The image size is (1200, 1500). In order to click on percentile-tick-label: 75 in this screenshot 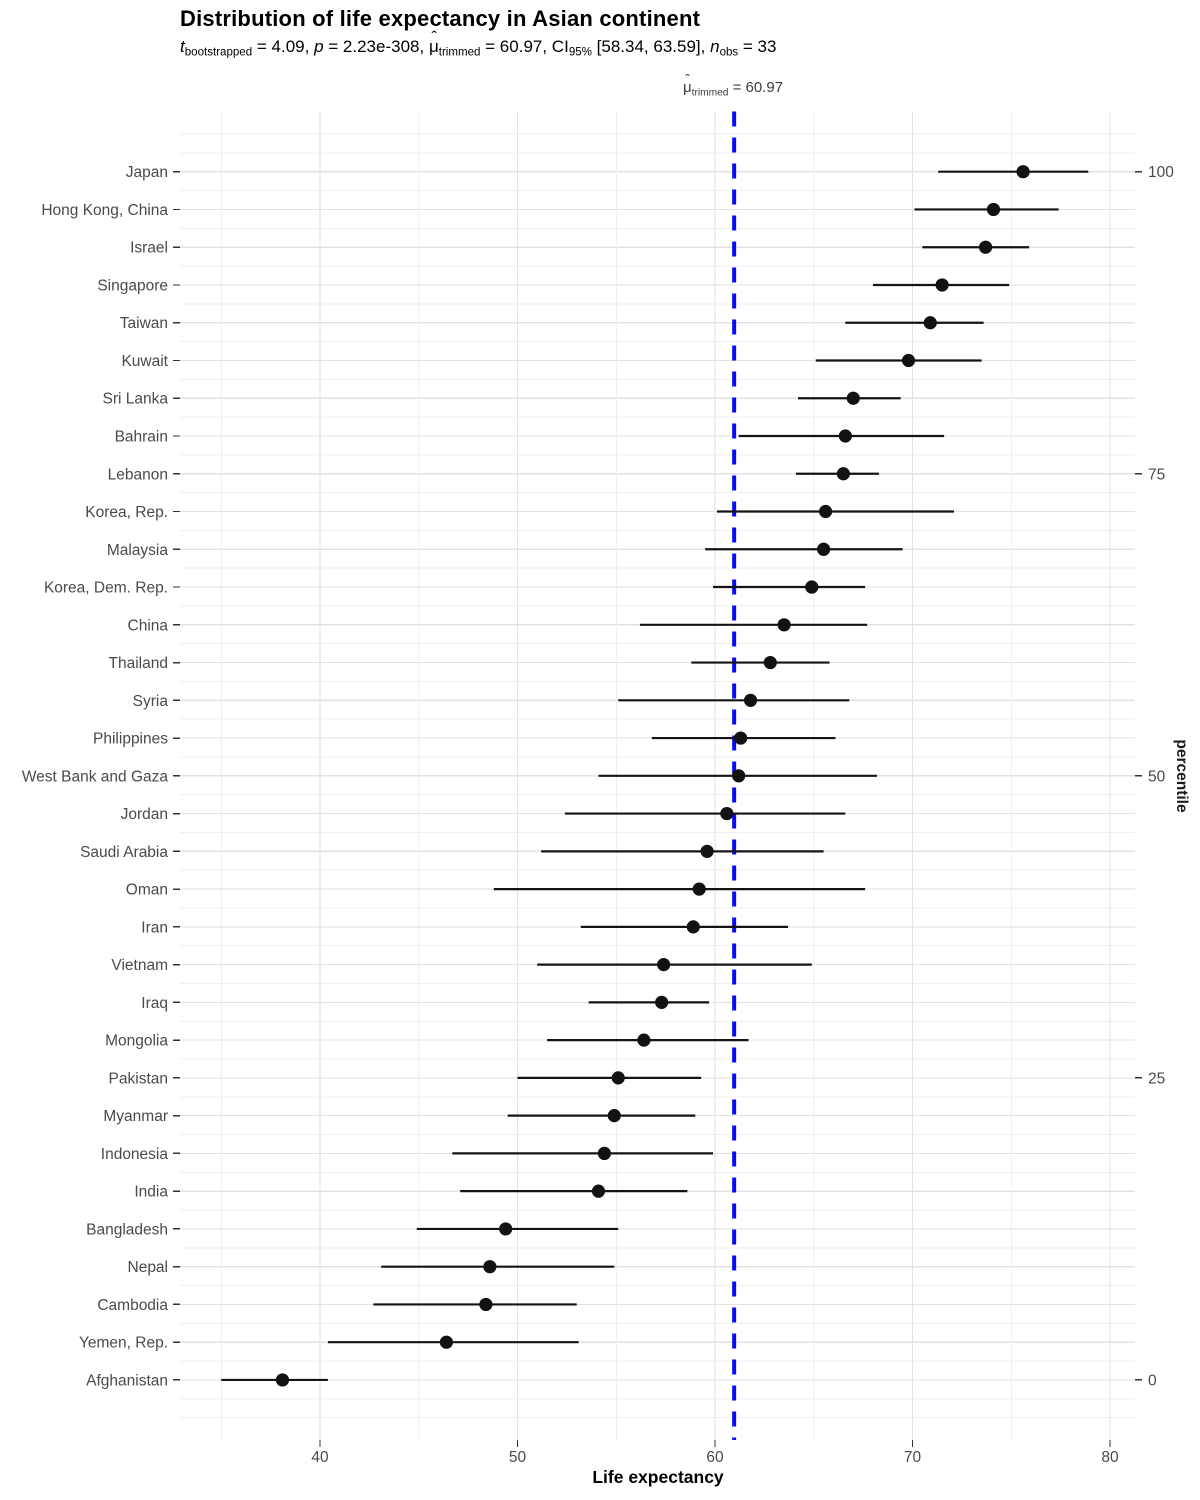, I will do `click(1156, 474)`.